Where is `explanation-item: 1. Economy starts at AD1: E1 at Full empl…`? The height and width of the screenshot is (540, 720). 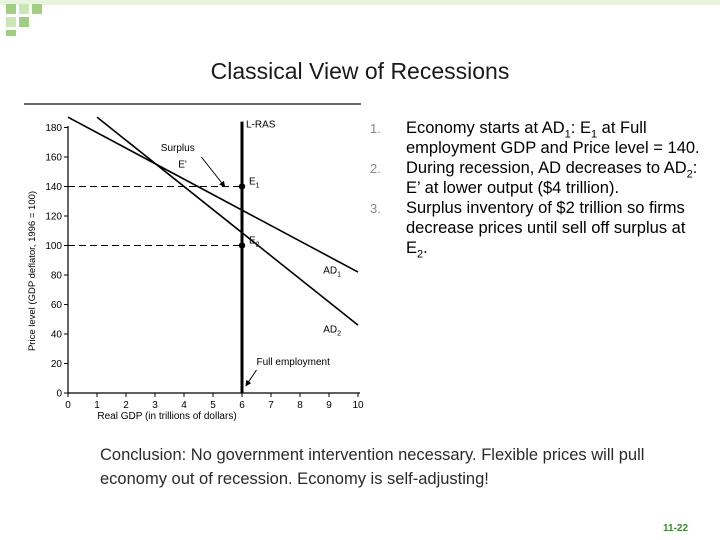 explanation-item: 1. Economy starts at AD1: E1 at Full empl… is located at coordinates (535, 138).